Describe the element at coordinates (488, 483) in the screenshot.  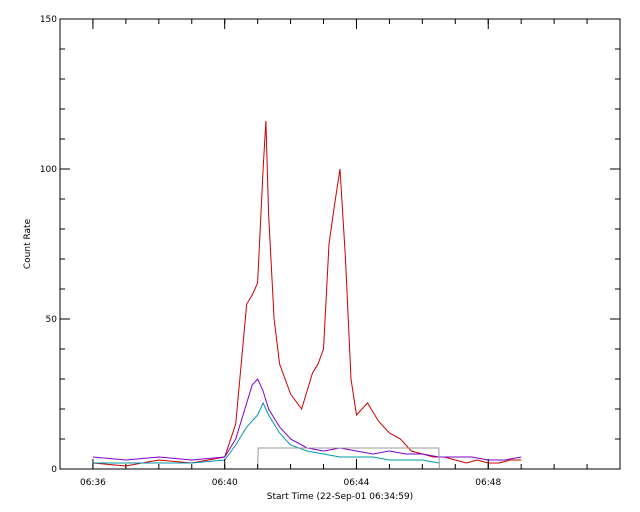
I see `x-tick-label: 06:48` at that location.